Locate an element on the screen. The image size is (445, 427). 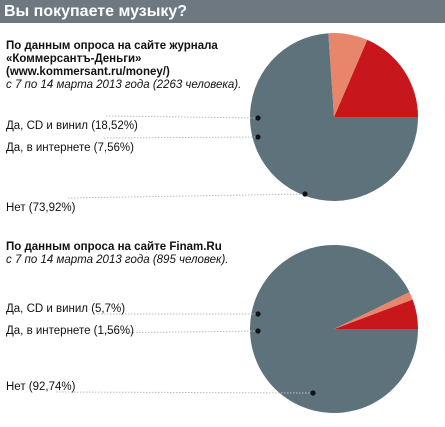
label-internet: Да, в интернете (1,56%) is located at coordinates (70, 331).